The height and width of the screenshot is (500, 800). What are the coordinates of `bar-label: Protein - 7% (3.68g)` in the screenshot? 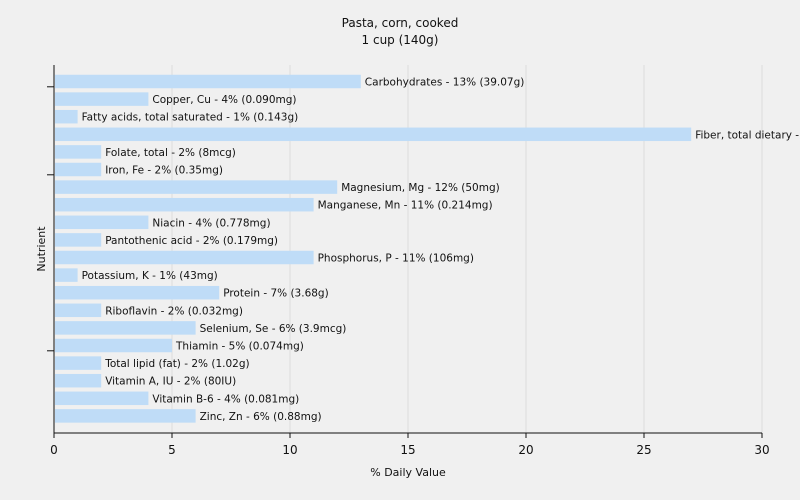 It's located at (276, 294).